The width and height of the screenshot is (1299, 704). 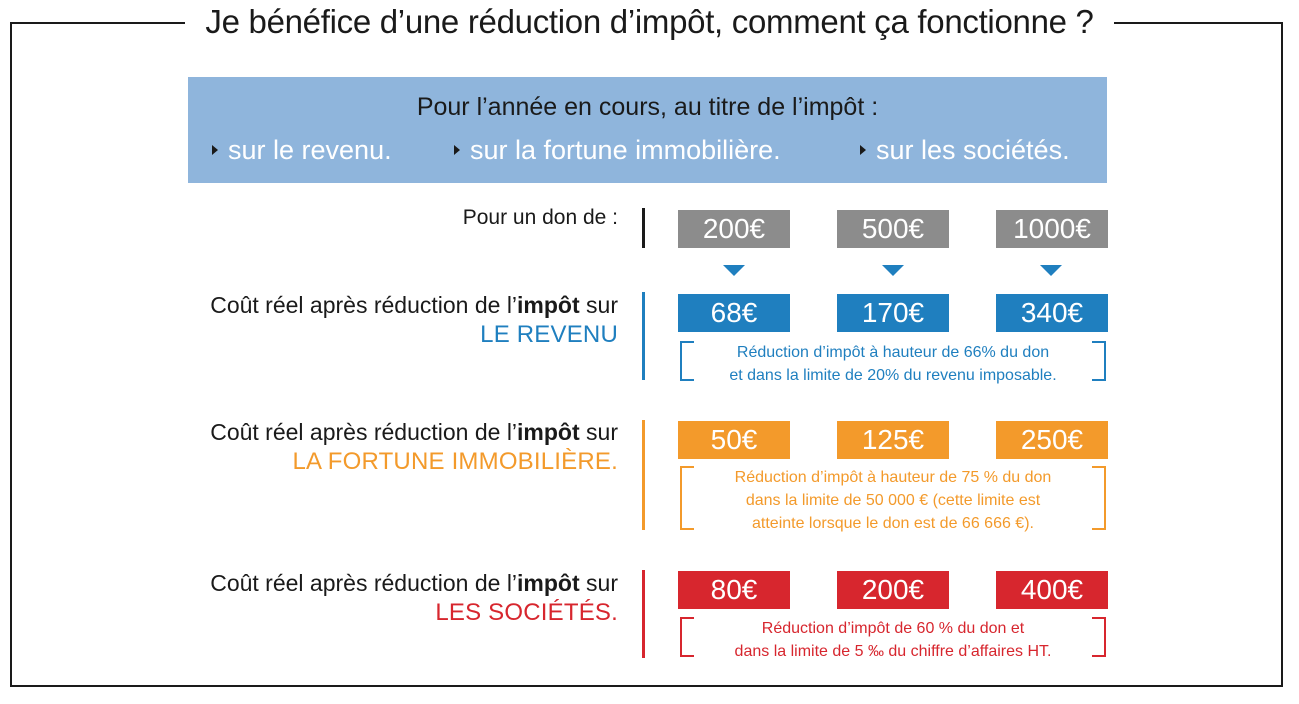 I want to click on cost-value: 200€, so click(x=893, y=590).